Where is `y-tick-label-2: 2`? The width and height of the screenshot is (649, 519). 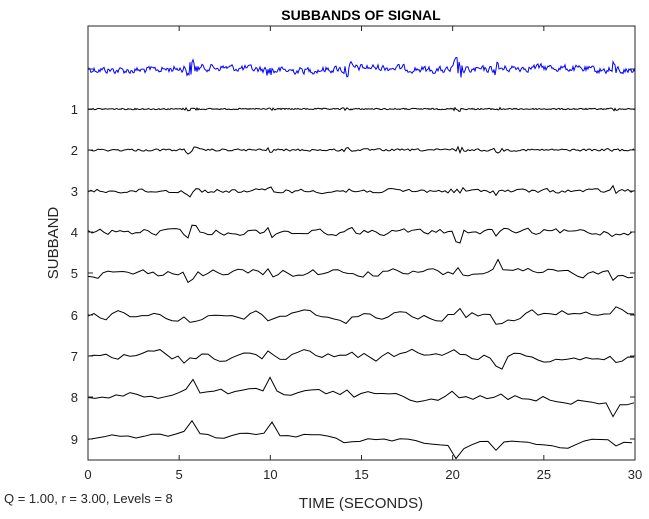 y-tick-label-2: 2 is located at coordinates (74, 150).